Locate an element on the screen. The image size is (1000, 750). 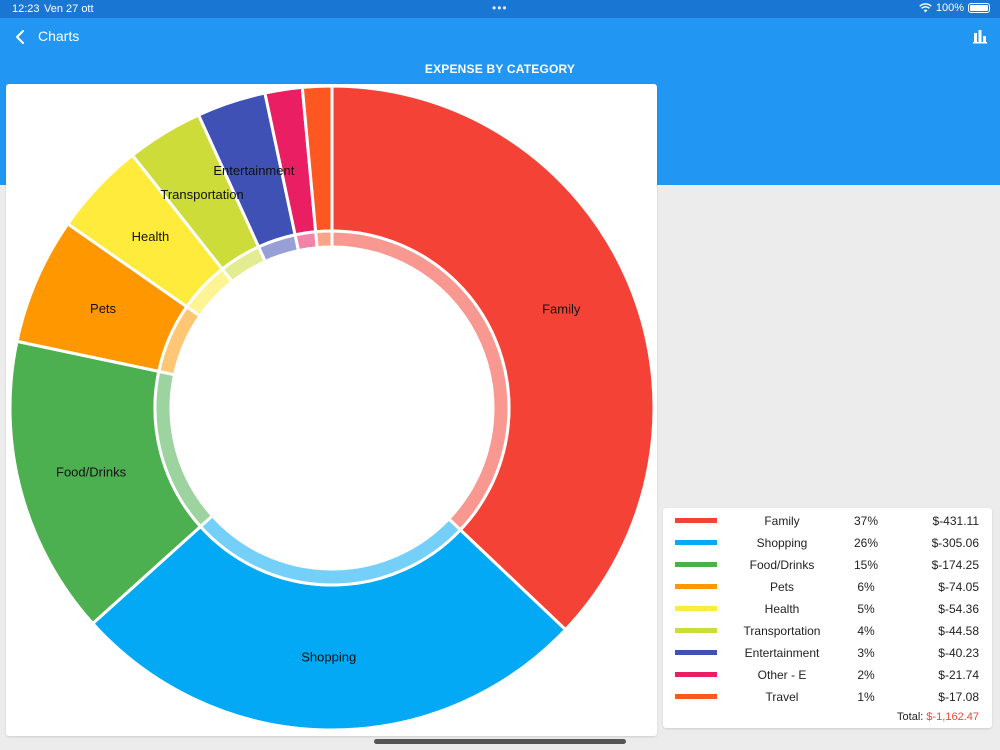
legend-total: Total: $-1,162.47 is located at coordinates (938, 717).